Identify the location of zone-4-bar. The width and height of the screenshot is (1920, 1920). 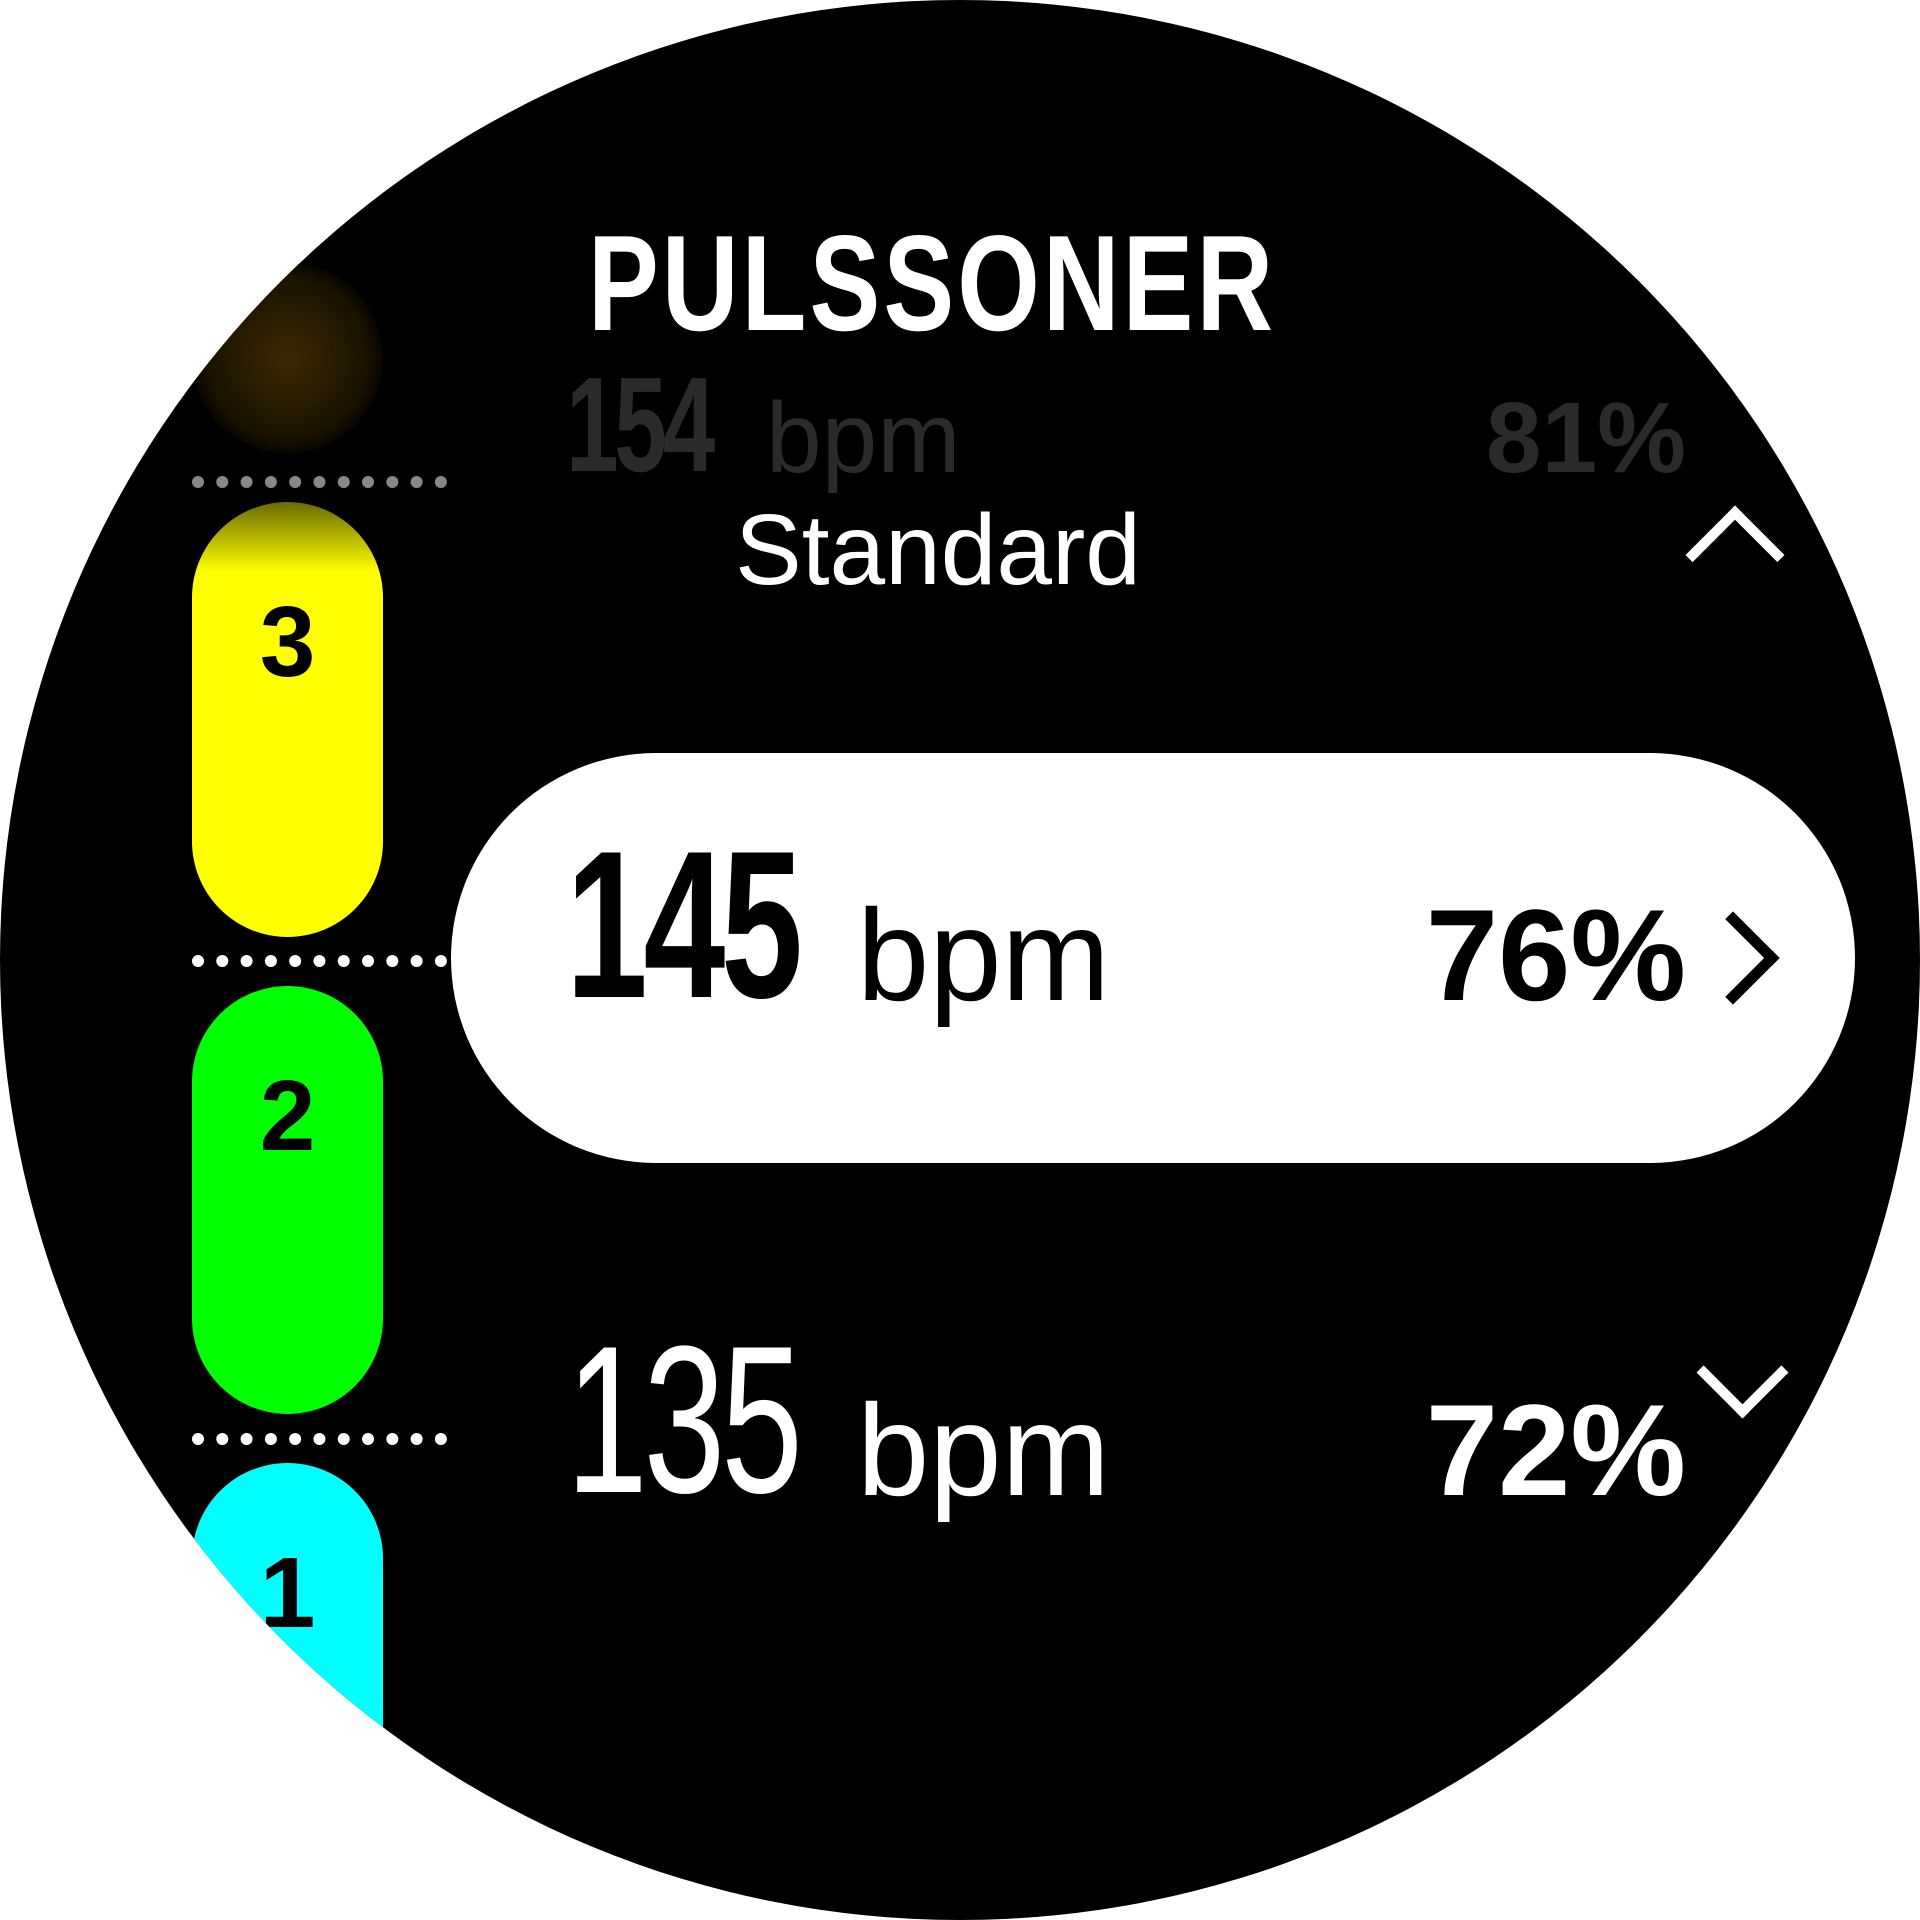
(287, 358).